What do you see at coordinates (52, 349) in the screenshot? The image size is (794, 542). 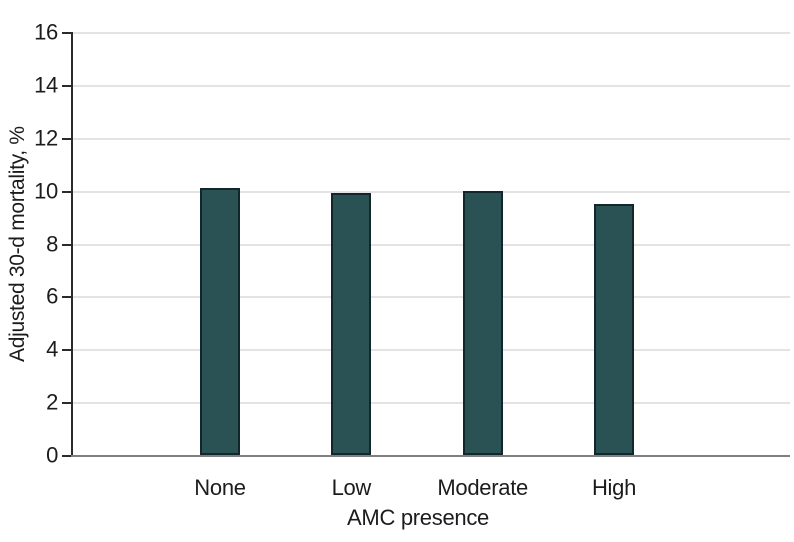 I see `y-tick-label: 4` at bounding box center [52, 349].